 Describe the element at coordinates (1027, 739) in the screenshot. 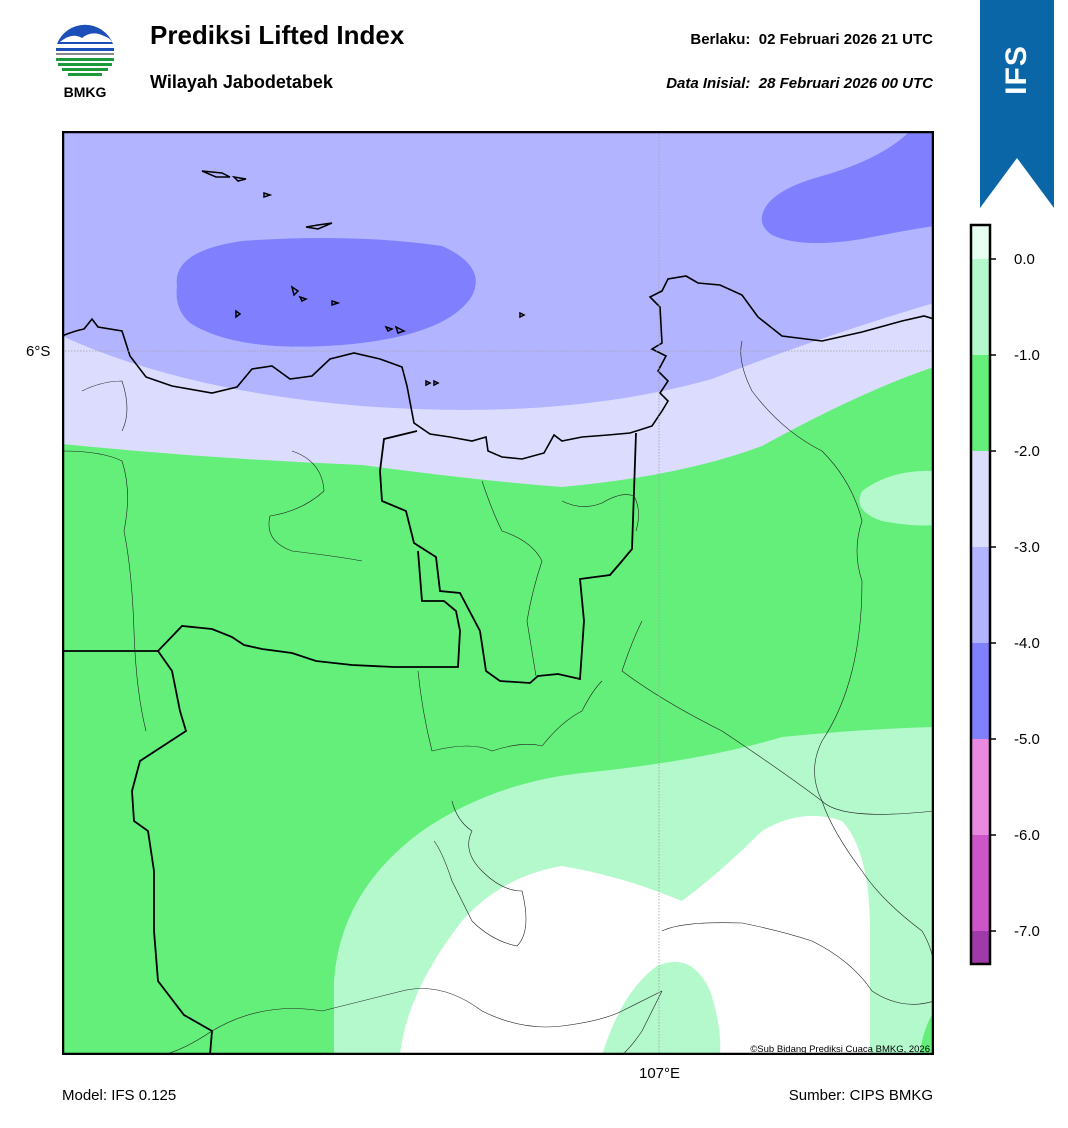

I see `colorbar-tick-label: -5.0` at that location.